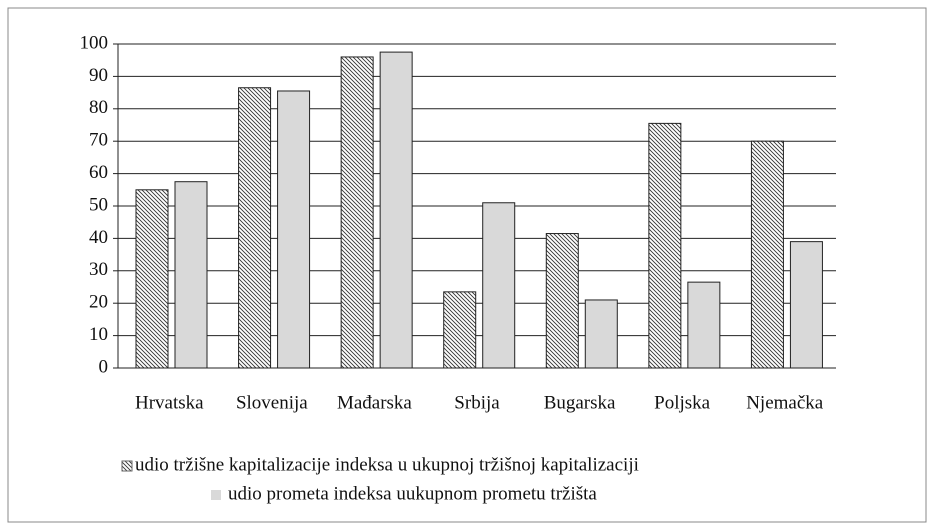 The height and width of the screenshot is (528, 934). I want to click on y-tick-label: 10, so click(98, 334).